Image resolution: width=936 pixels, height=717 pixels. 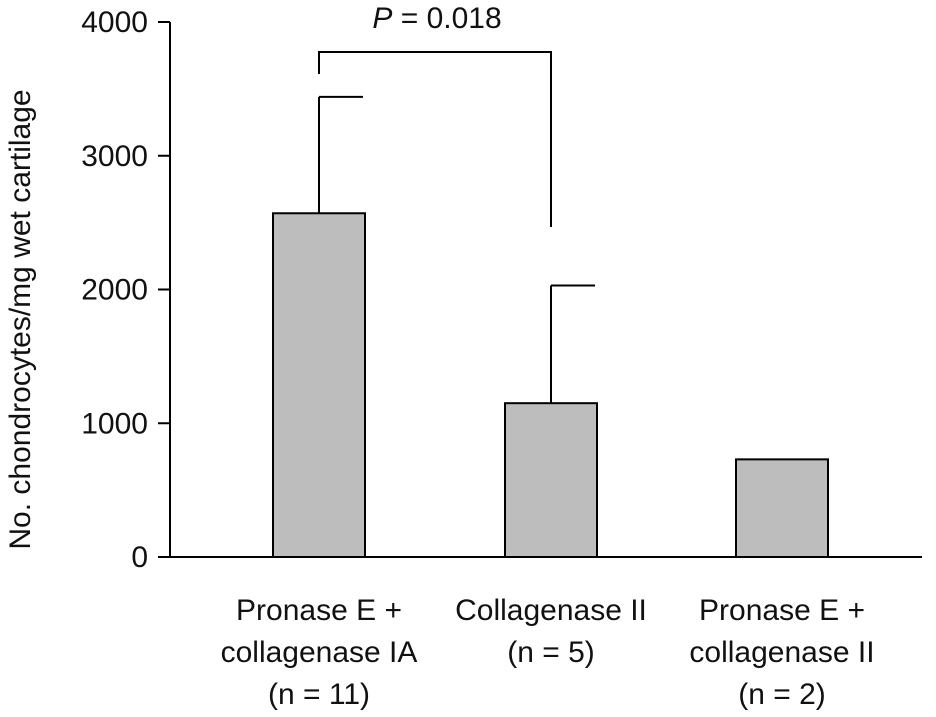 I want to click on bracket-line, so click(x=435, y=139).